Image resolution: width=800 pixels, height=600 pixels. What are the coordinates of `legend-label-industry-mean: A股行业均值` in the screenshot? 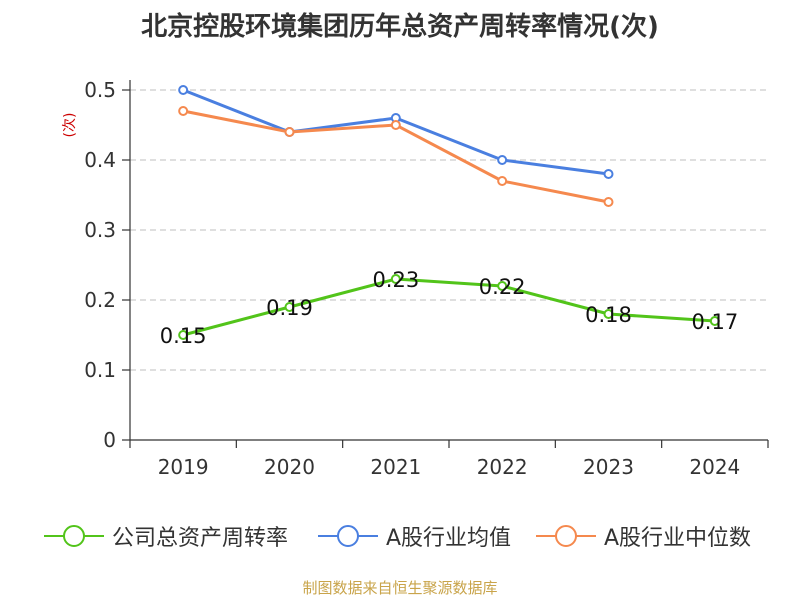 It's located at (449, 538).